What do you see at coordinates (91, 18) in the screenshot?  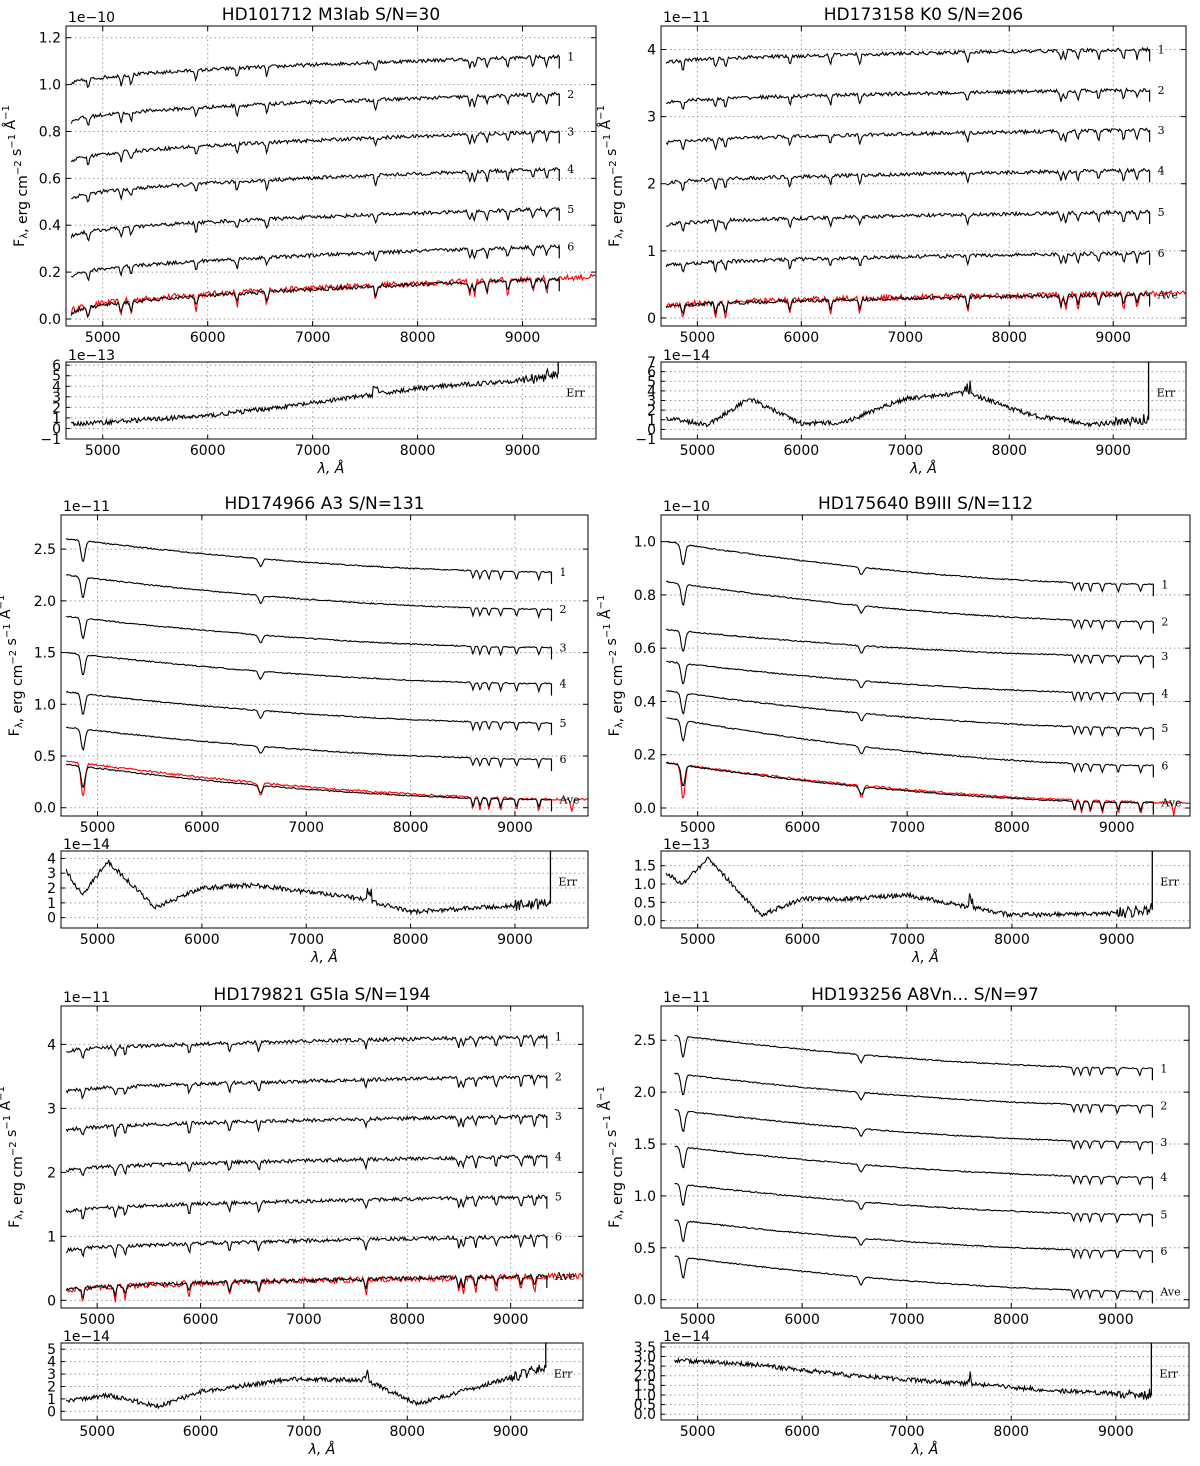 I see `offset-label: 1e−10` at bounding box center [91, 18].